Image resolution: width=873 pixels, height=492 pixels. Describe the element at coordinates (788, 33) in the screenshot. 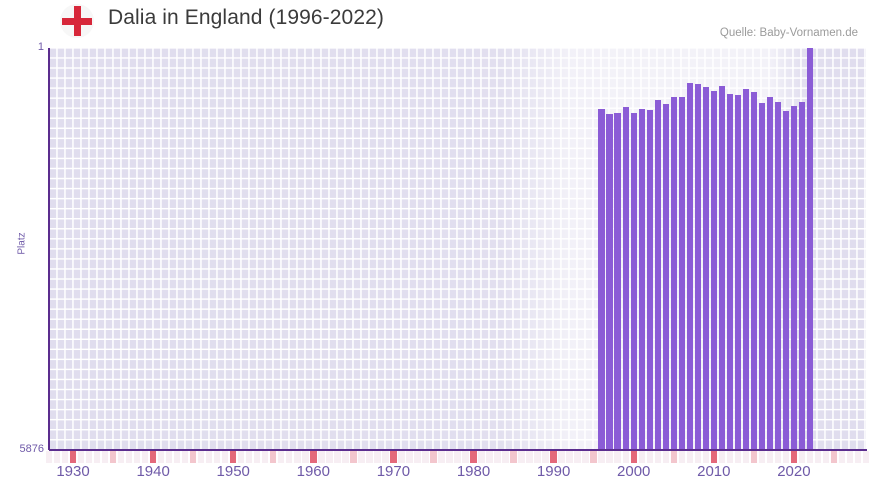

I see `source-attribution: Quelle: Baby-Vornamen.de` at that location.